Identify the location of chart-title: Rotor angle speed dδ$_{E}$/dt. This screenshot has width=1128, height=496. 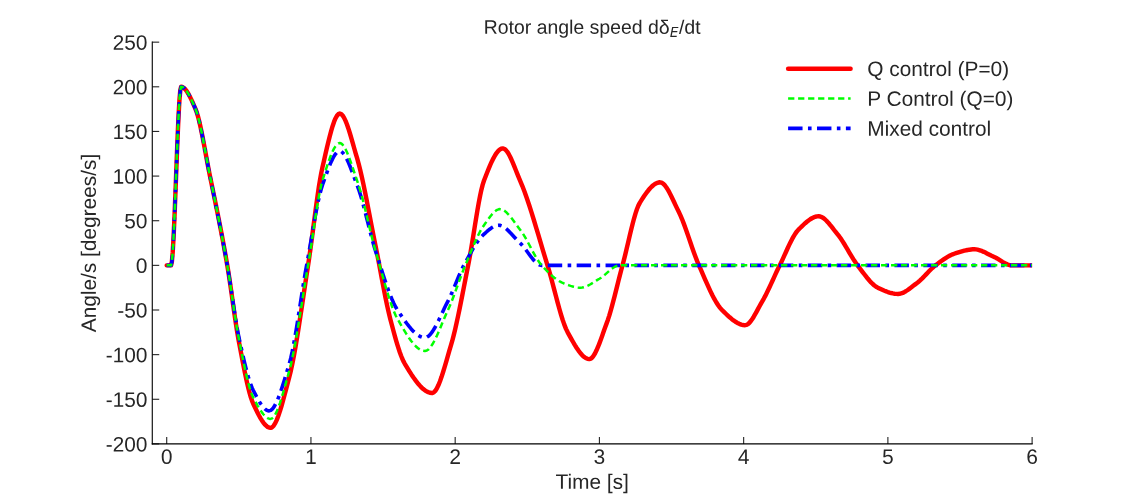
(593, 28).